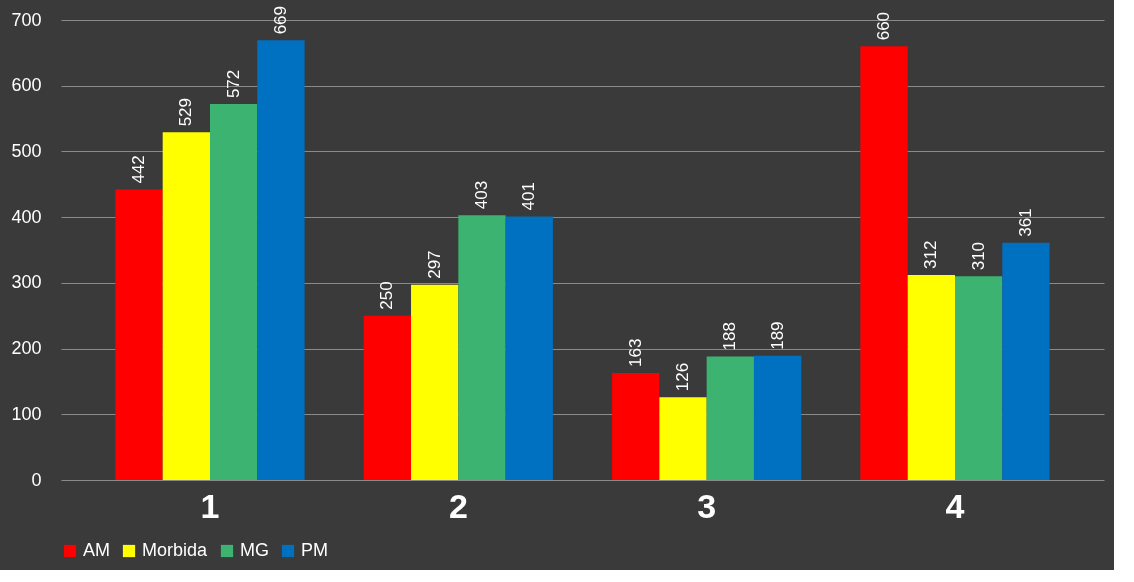 The image size is (1134, 582). I want to click on data-label: 361, so click(1025, 222).